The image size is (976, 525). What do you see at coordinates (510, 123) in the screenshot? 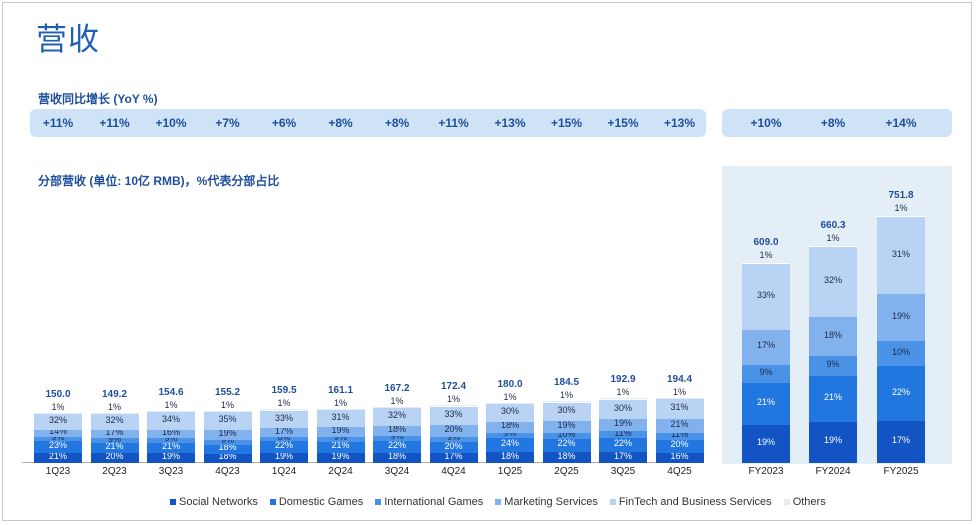
I see `yoy-growth-label: +13%` at bounding box center [510, 123].